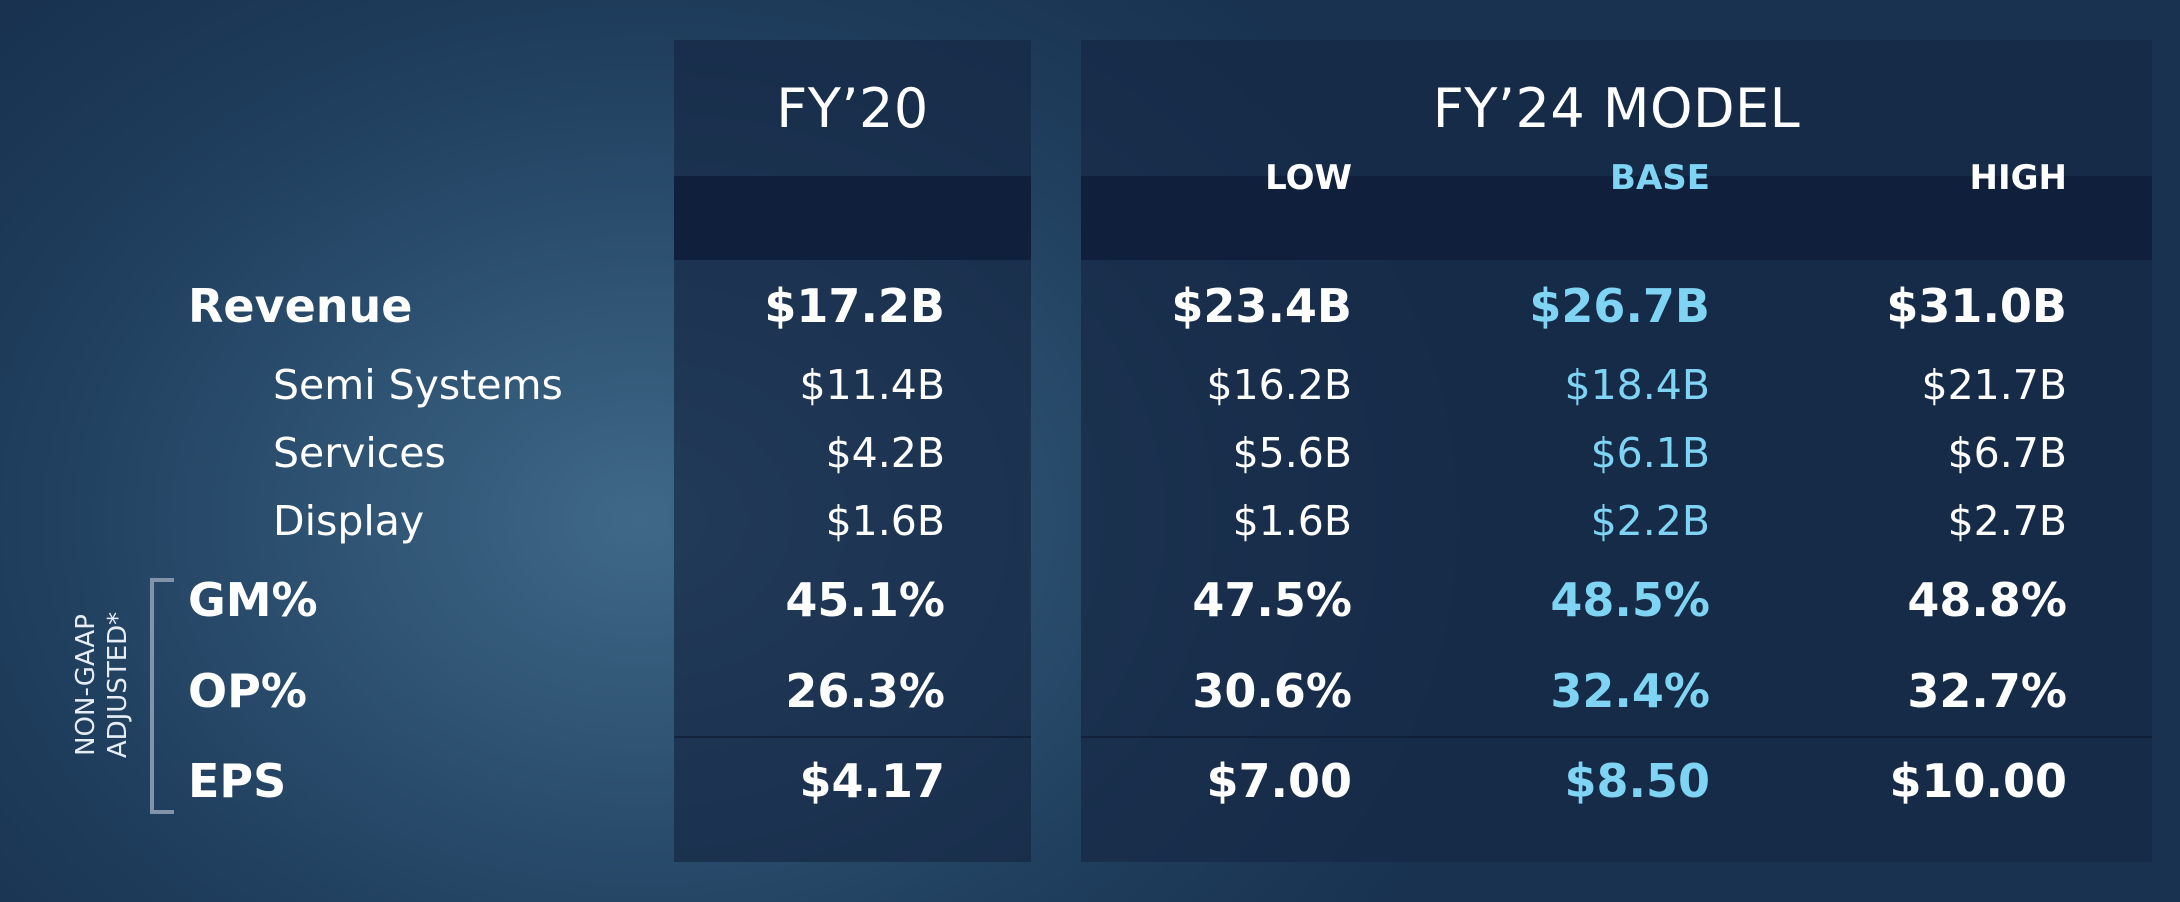 Image resolution: width=2180 pixels, height=902 pixels. What do you see at coordinates (1976, 306) in the screenshot?
I see `cell-revenue-high: $31.0B` at bounding box center [1976, 306].